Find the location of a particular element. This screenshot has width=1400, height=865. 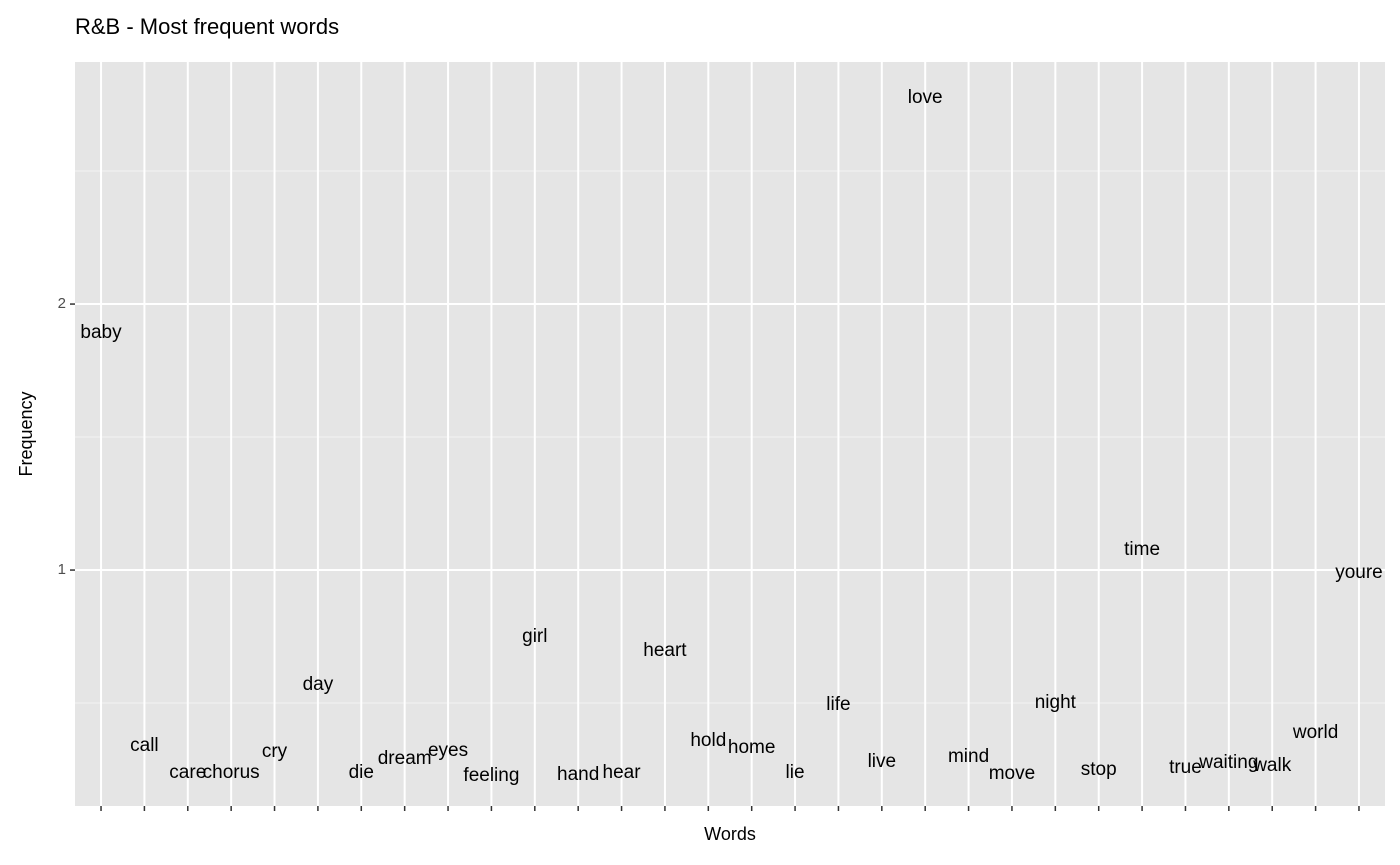

word-label: feeling is located at coordinates (491, 775).